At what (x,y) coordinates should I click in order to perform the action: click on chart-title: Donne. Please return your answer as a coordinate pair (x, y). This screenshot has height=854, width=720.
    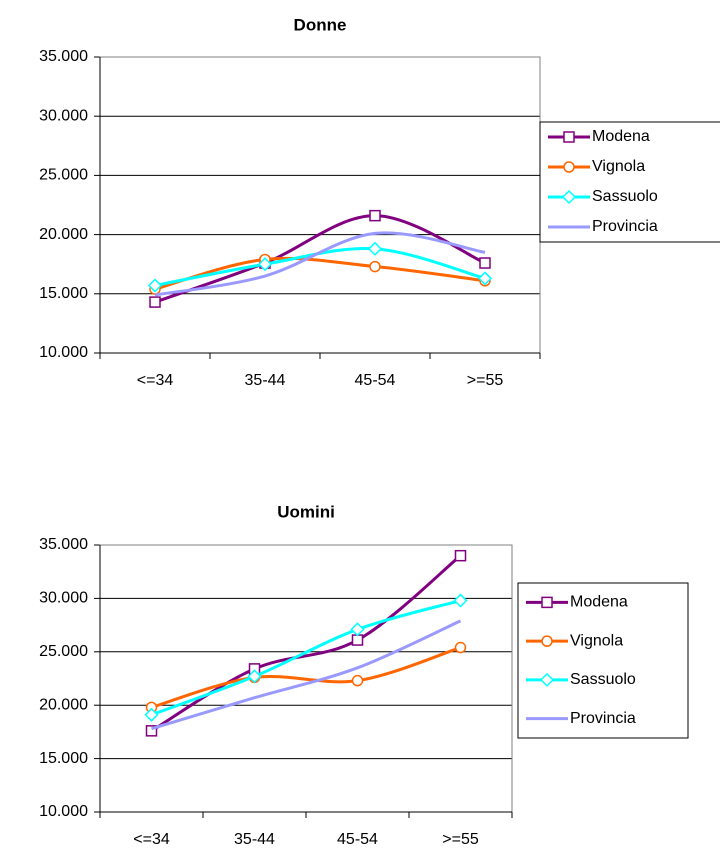
    Looking at the image, I should click on (320, 24).